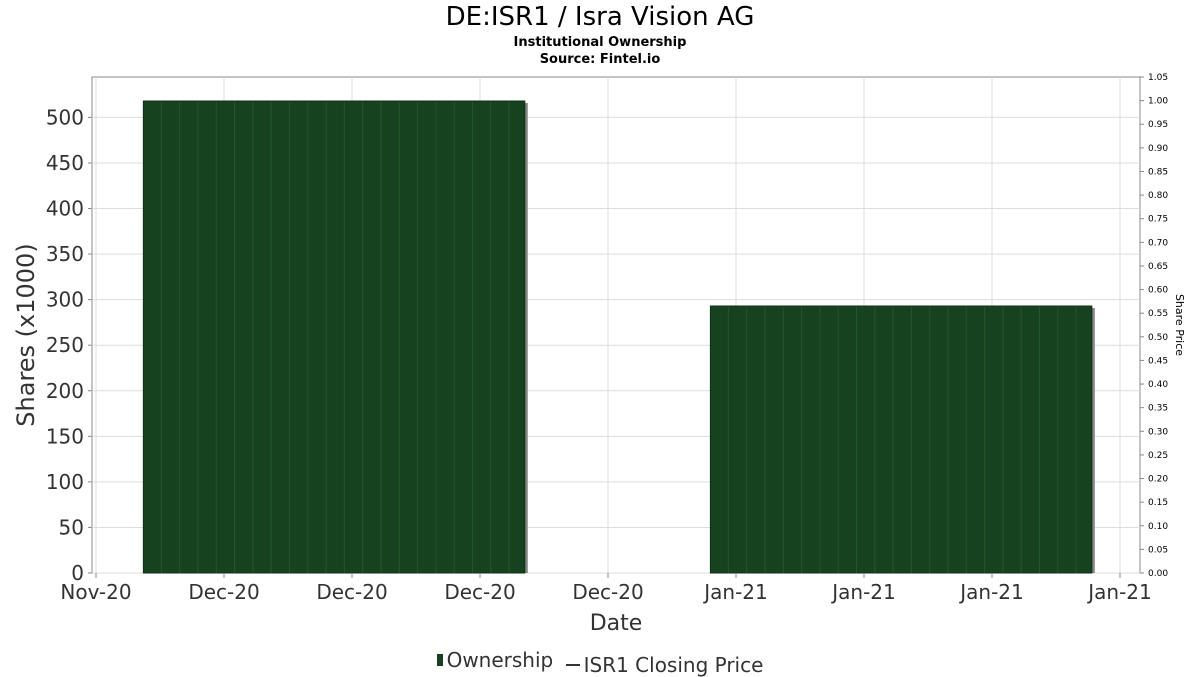  I want to click on y-tick-label: 50, so click(71, 527).